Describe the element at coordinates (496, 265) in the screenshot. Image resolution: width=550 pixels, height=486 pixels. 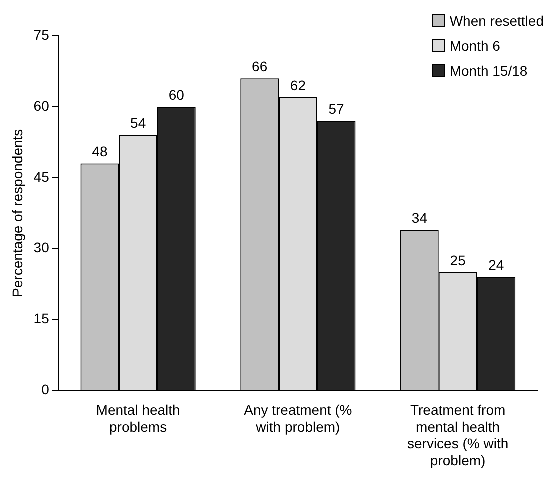
I see `data-label: 24` at that location.